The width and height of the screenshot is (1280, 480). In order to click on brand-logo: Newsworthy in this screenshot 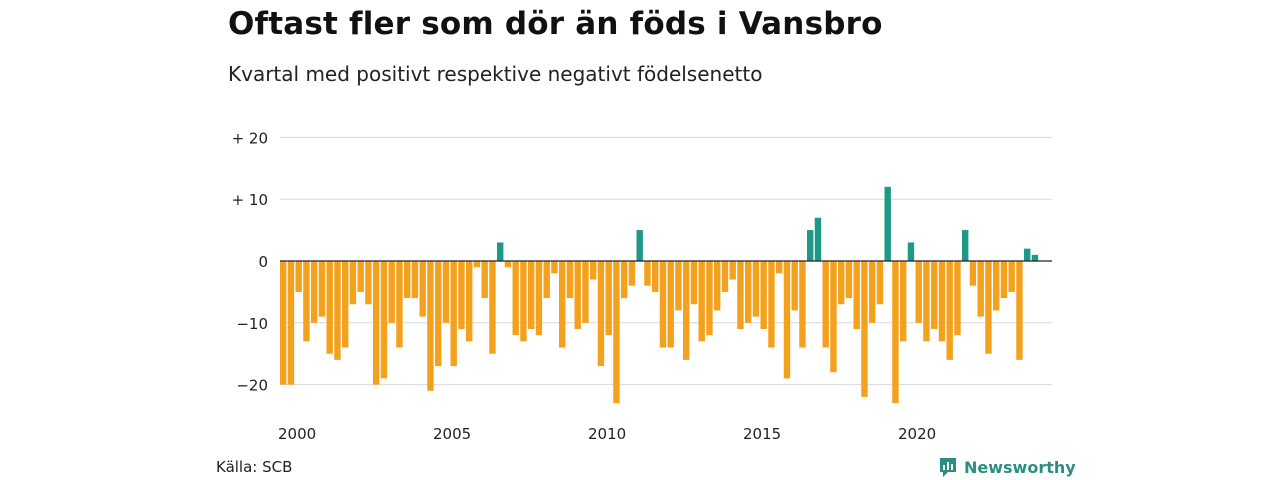, I will do `click(1007, 467)`.